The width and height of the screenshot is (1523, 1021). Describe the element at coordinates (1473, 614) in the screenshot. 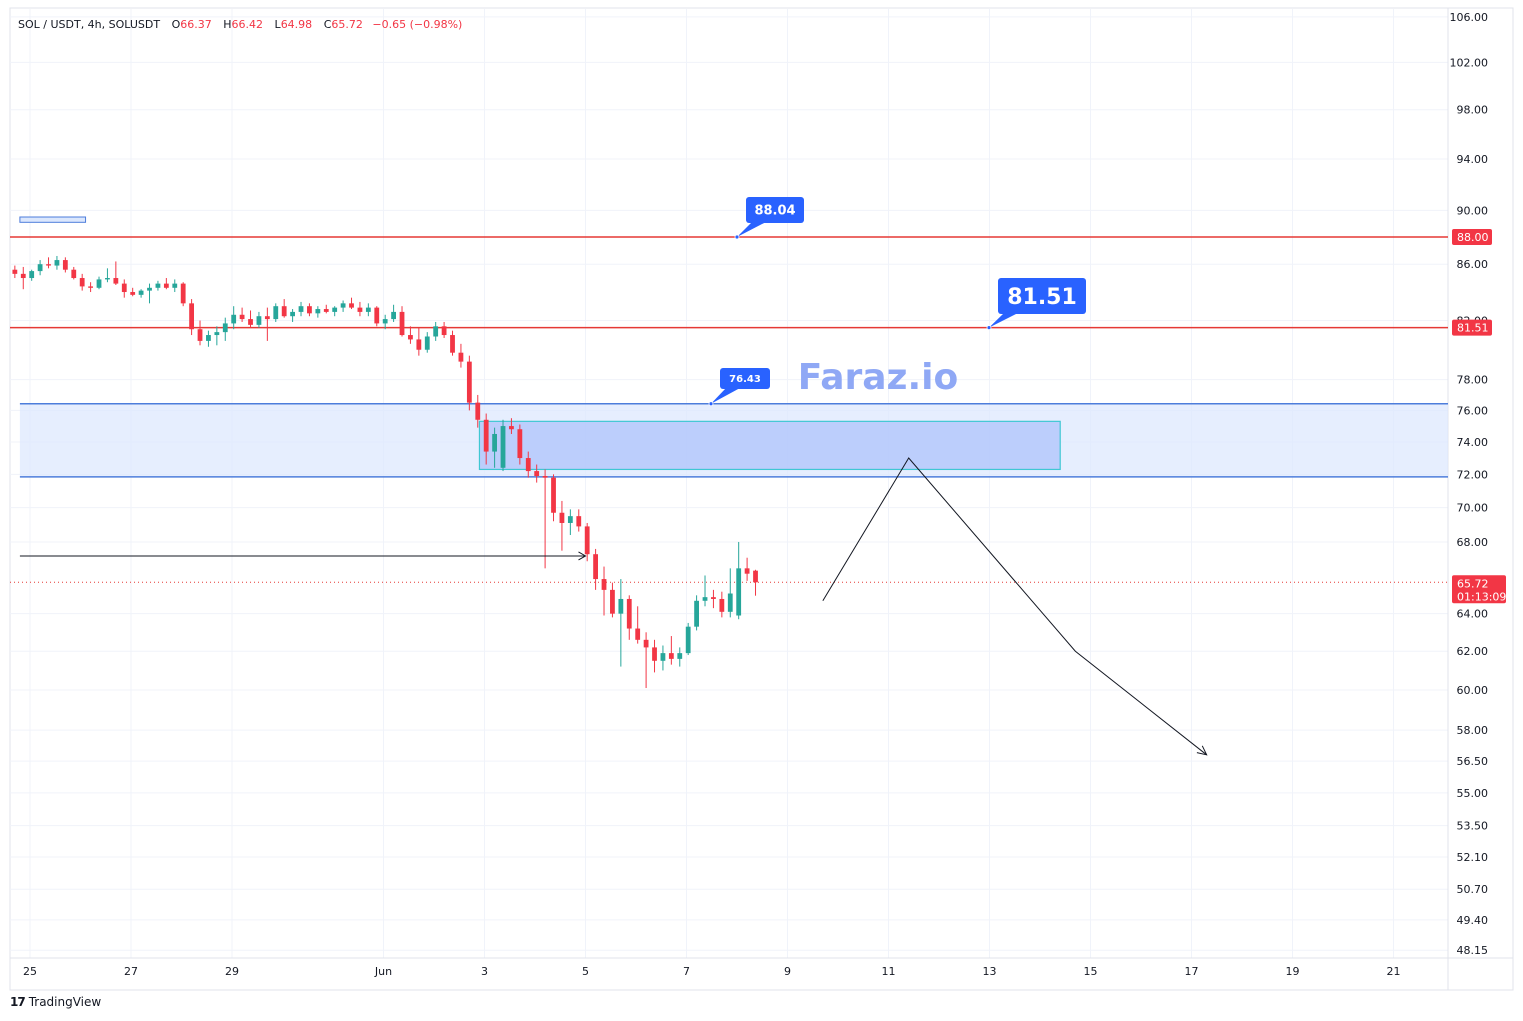

I see `y-tick-label: 64.00` at that location.